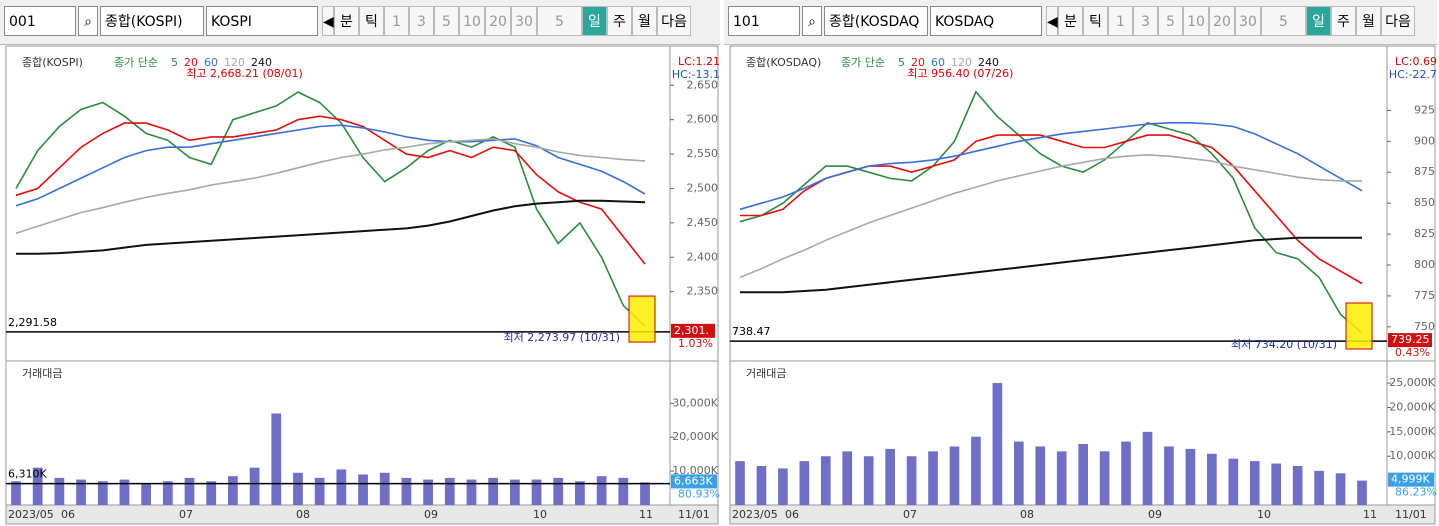  Describe the element at coordinates (362, 514) in the screenshot. I see `date-axis-bg` at that location.